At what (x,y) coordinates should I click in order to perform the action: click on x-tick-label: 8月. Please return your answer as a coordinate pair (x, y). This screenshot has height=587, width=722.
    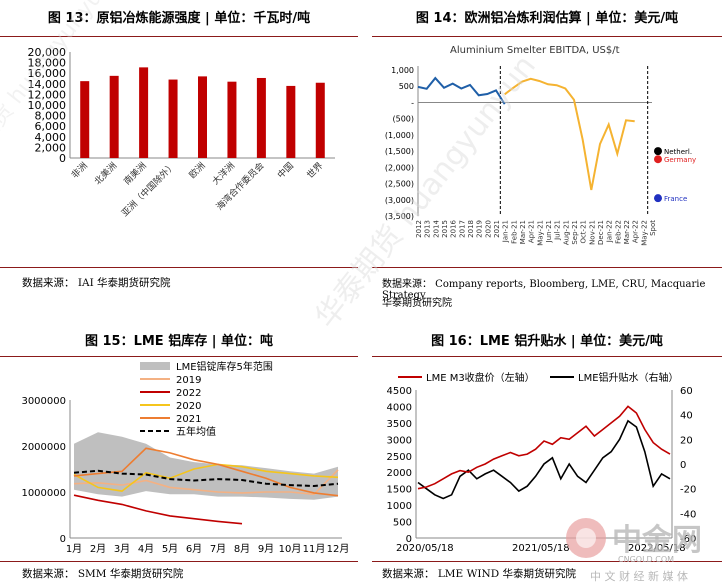
    Looking at the image, I should click on (242, 549).